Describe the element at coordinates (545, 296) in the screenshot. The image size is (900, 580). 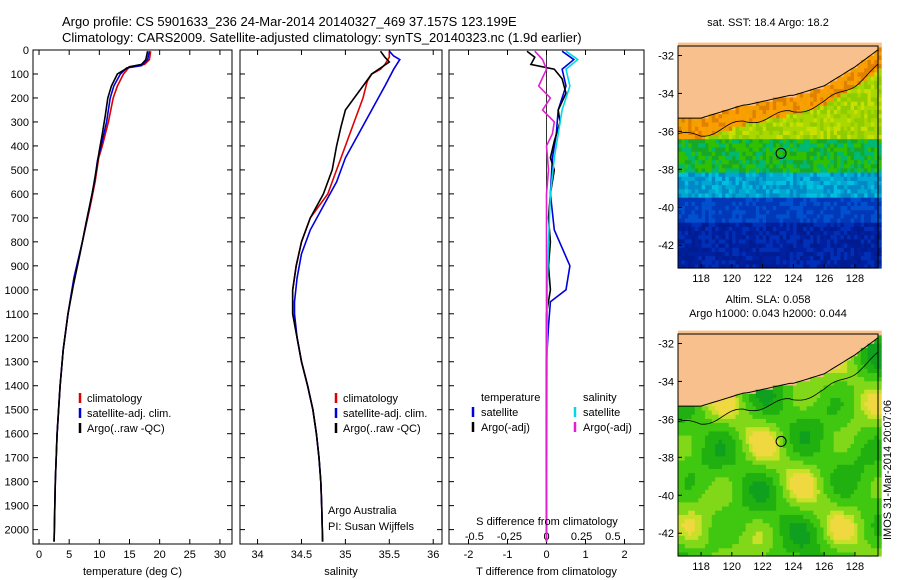
I see `series-line` at that location.